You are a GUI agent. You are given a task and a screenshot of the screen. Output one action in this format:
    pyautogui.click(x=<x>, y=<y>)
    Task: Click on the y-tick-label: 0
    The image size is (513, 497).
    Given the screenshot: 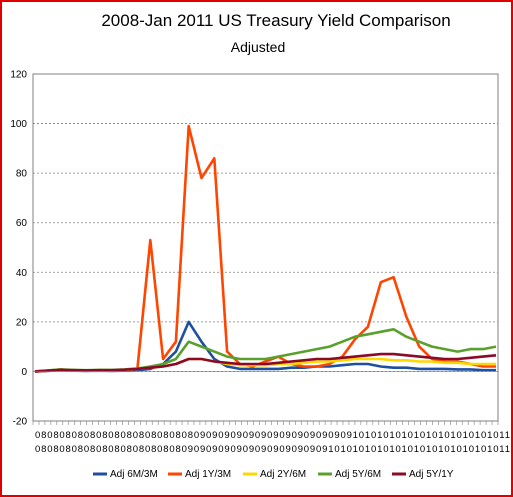 What is the action you would take?
    pyautogui.click(x=24, y=372)
    